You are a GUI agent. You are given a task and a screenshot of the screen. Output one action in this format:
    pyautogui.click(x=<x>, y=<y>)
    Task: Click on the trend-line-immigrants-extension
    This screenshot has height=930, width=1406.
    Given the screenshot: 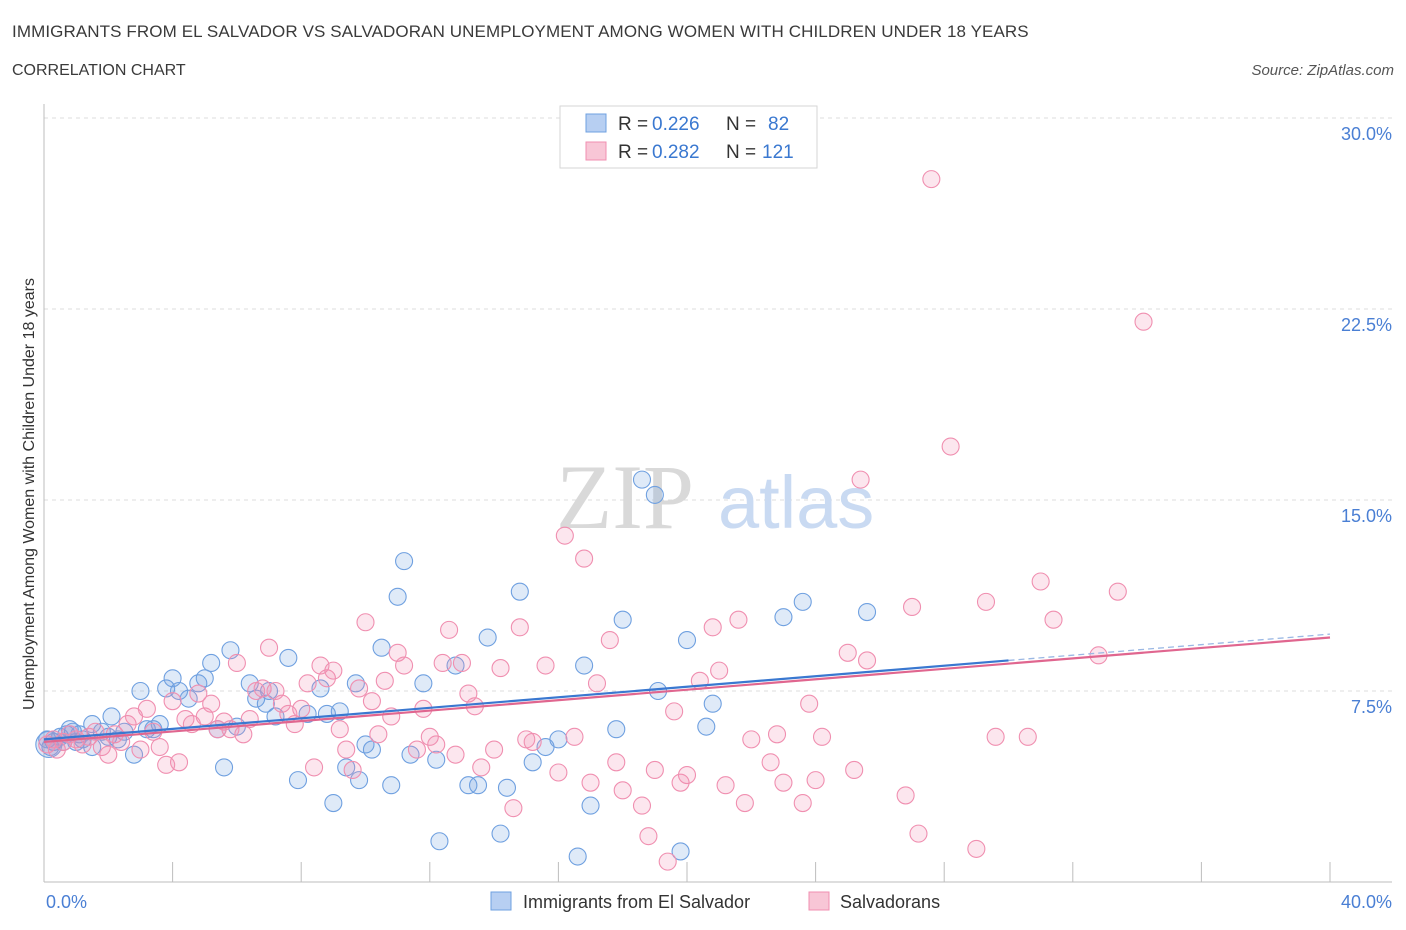 What is the action you would take?
    pyautogui.click(x=1169, y=647)
    